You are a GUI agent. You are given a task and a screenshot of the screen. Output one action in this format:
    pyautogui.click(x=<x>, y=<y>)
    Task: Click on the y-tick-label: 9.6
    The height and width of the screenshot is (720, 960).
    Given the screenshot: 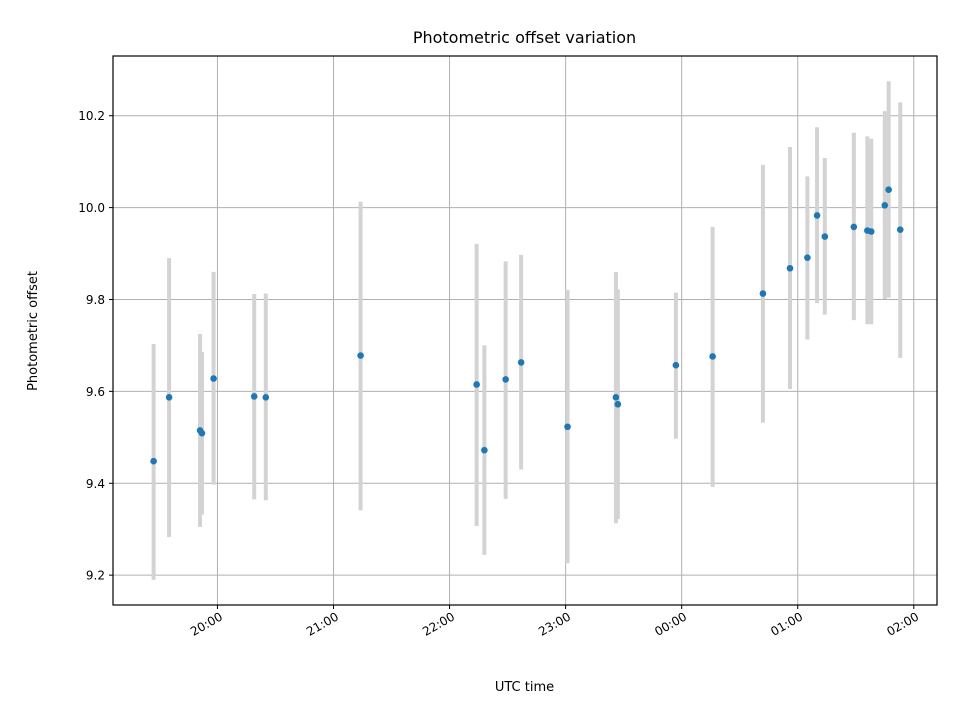 What is the action you would take?
    pyautogui.click(x=95, y=392)
    